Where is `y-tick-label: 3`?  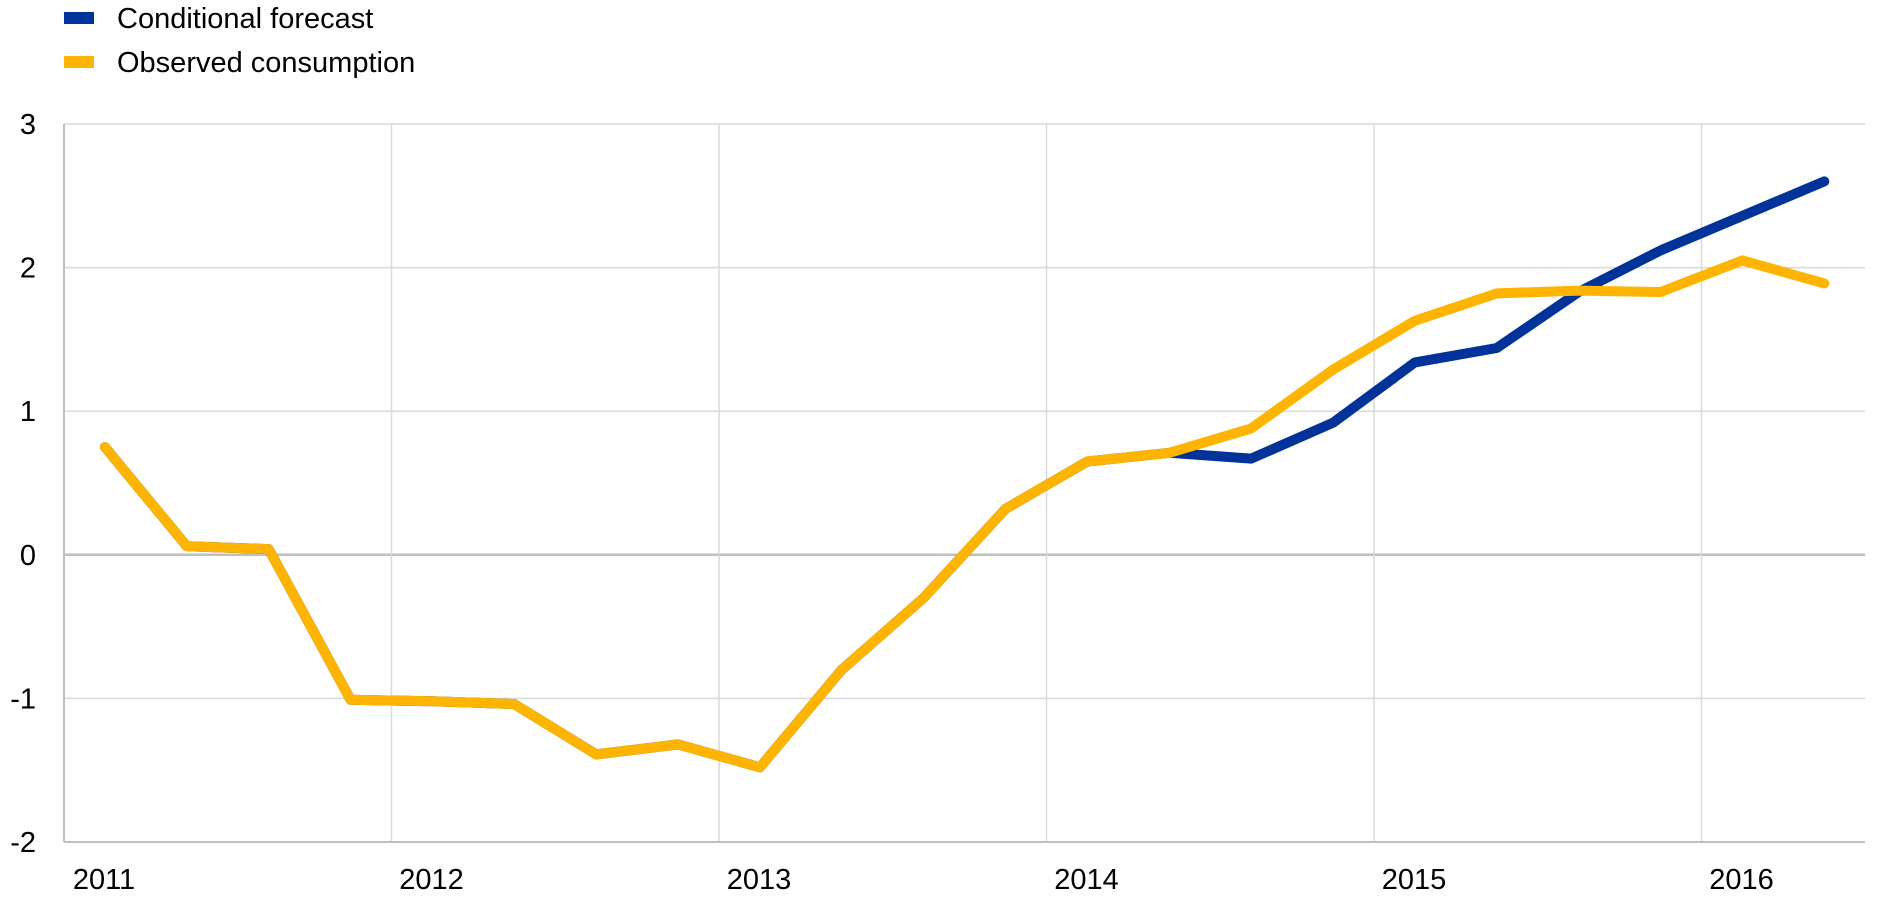
y-tick-label: 3 is located at coordinates (28, 125).